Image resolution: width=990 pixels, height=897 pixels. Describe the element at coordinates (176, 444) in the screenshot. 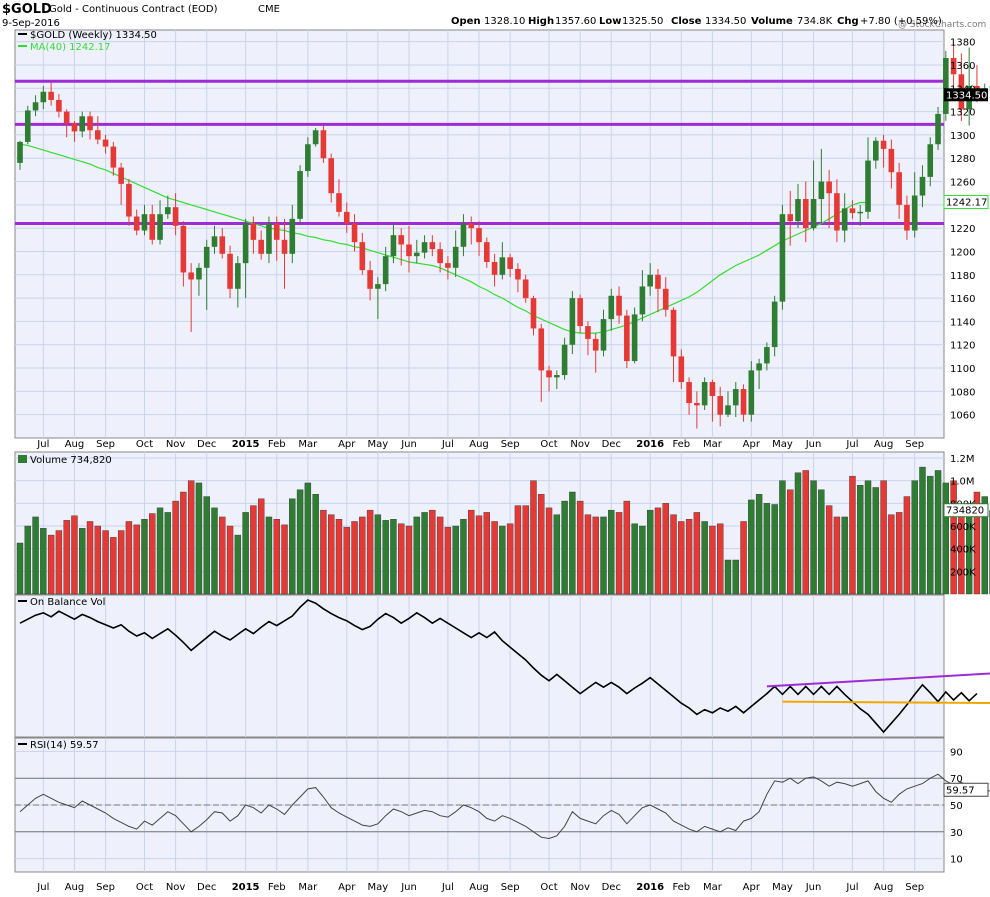

I see `x-tick-label: Nov` at that location.